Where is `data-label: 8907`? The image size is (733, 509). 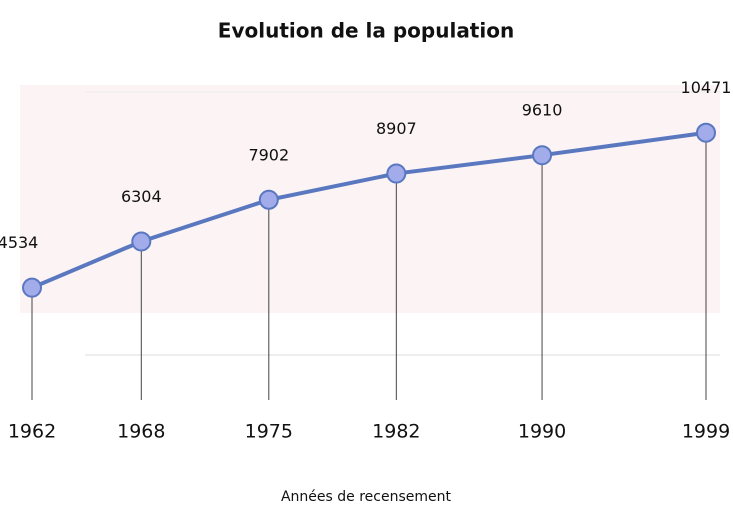
data-label: 8907 is located at coordinates (396, 128).